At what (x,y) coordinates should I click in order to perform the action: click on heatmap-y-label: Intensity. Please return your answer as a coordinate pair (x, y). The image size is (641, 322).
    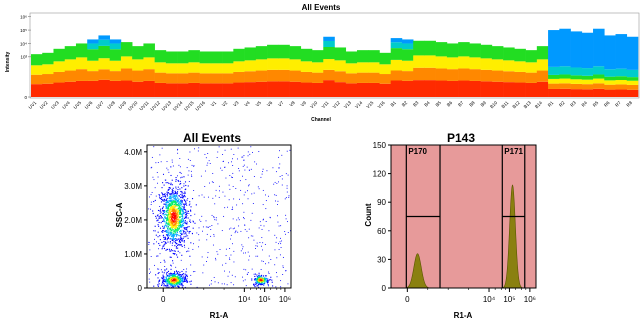
    Looking at the image, I should click on (8, 62).